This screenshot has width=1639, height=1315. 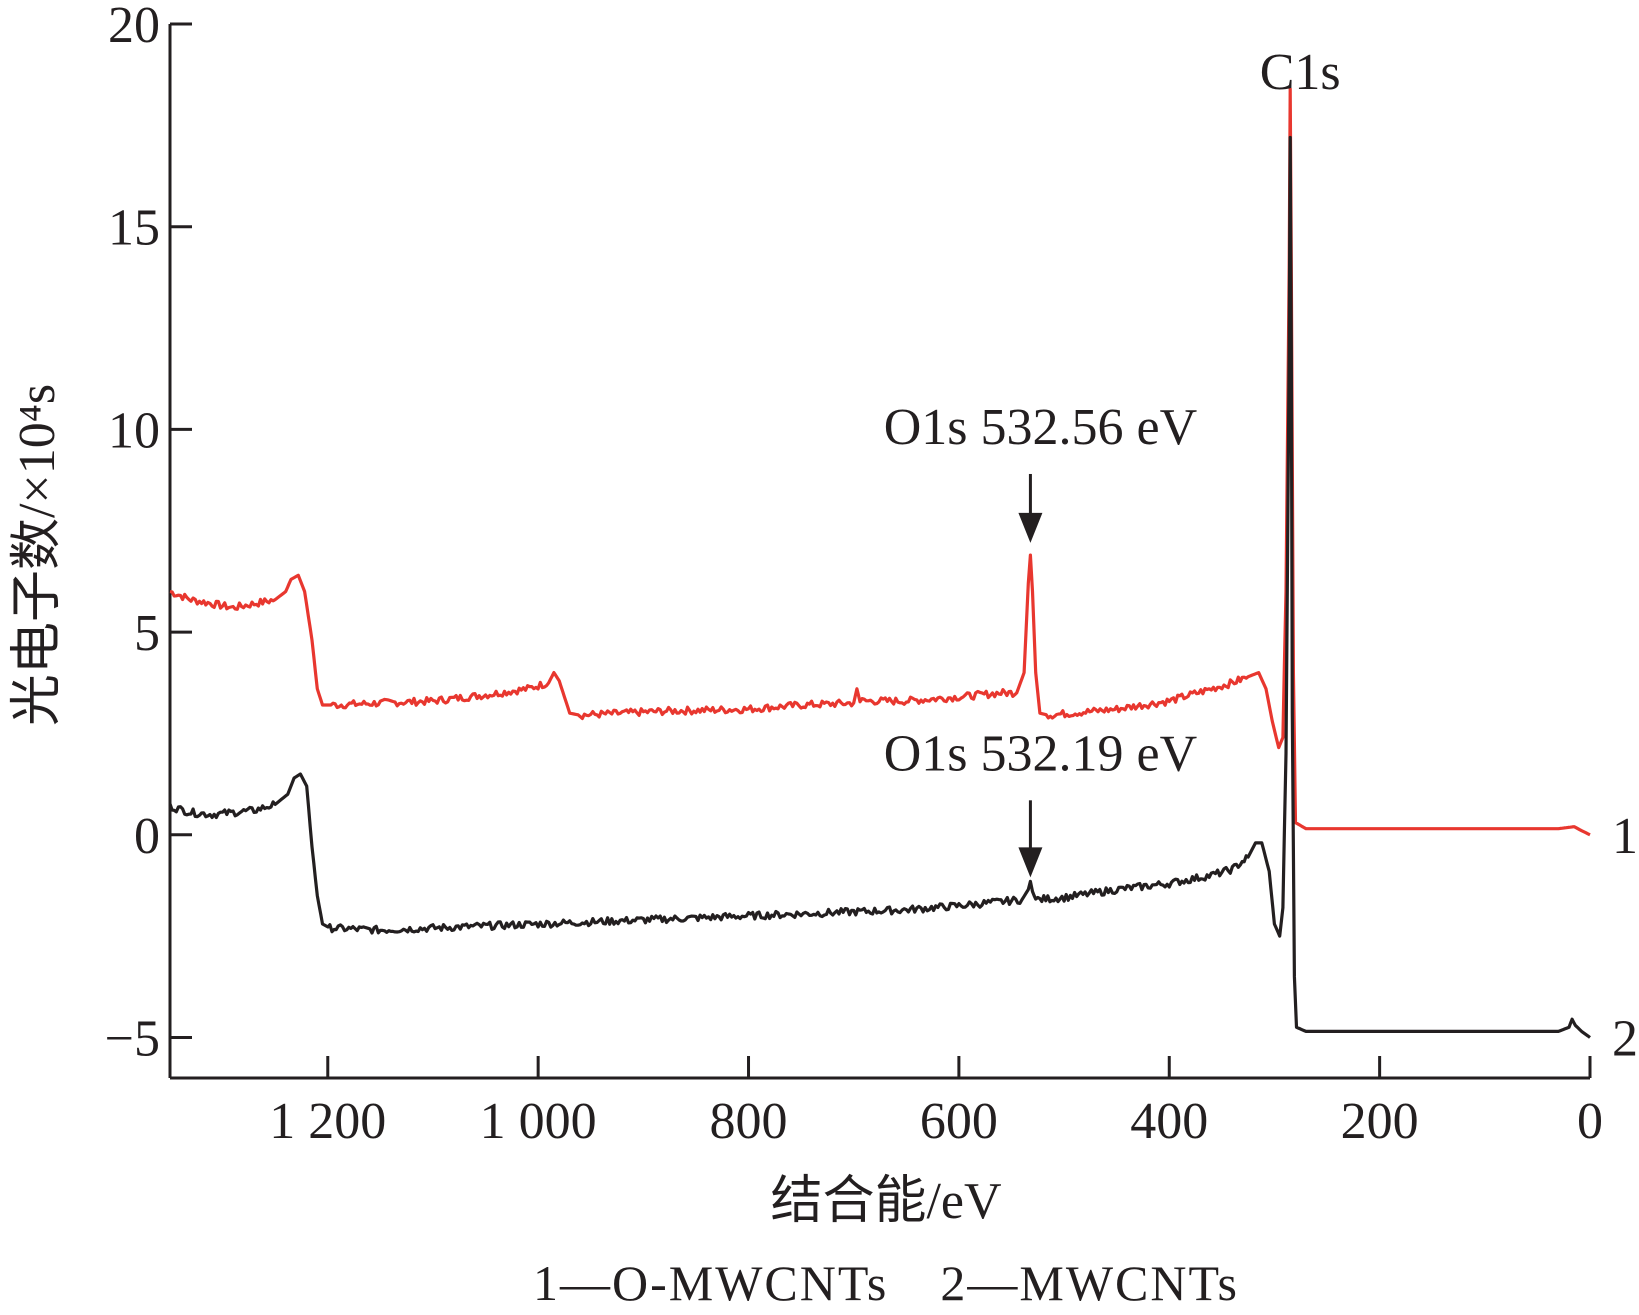 What do you see at coordinates (134, 228) in the screenshot?
I see `y-tick-label: 15` at bounding box center [134, 228].